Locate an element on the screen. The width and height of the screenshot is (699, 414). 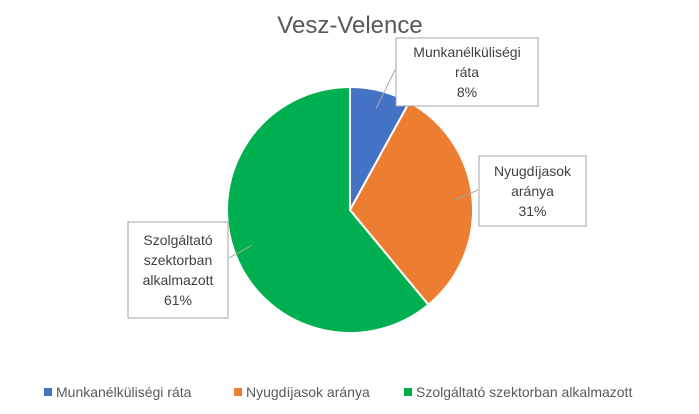
callout-label-line-3: szektorban is located at coordinates (178, 260).